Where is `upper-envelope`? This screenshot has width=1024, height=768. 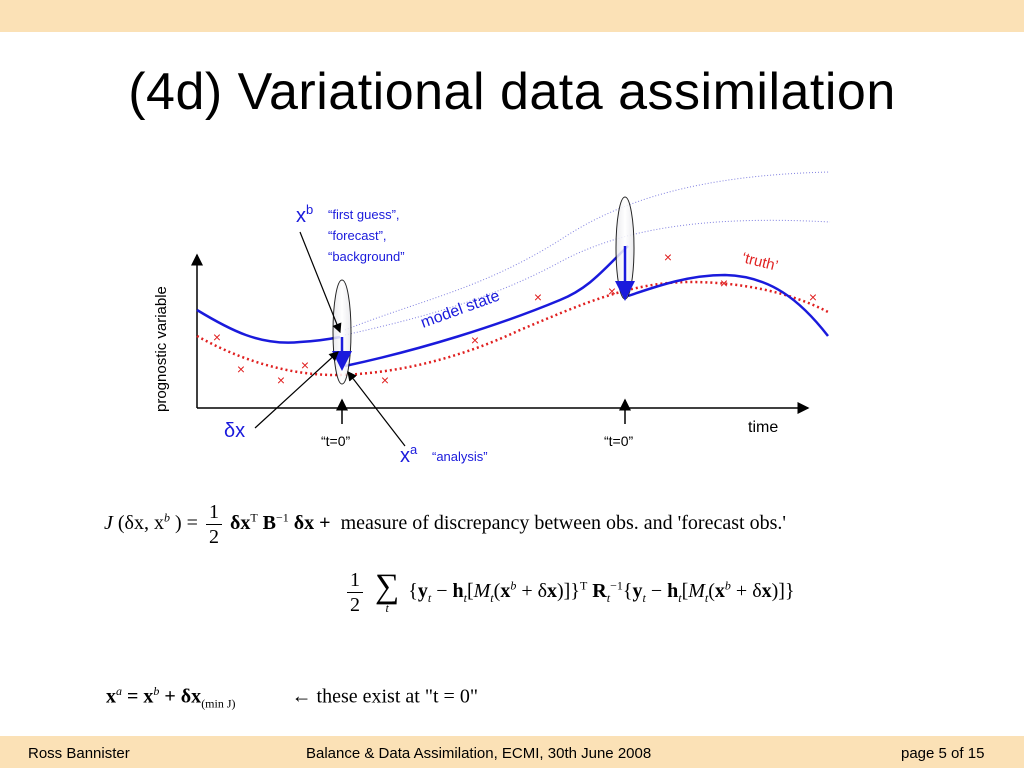
upper-envelope is located at coordinates (587, 251).